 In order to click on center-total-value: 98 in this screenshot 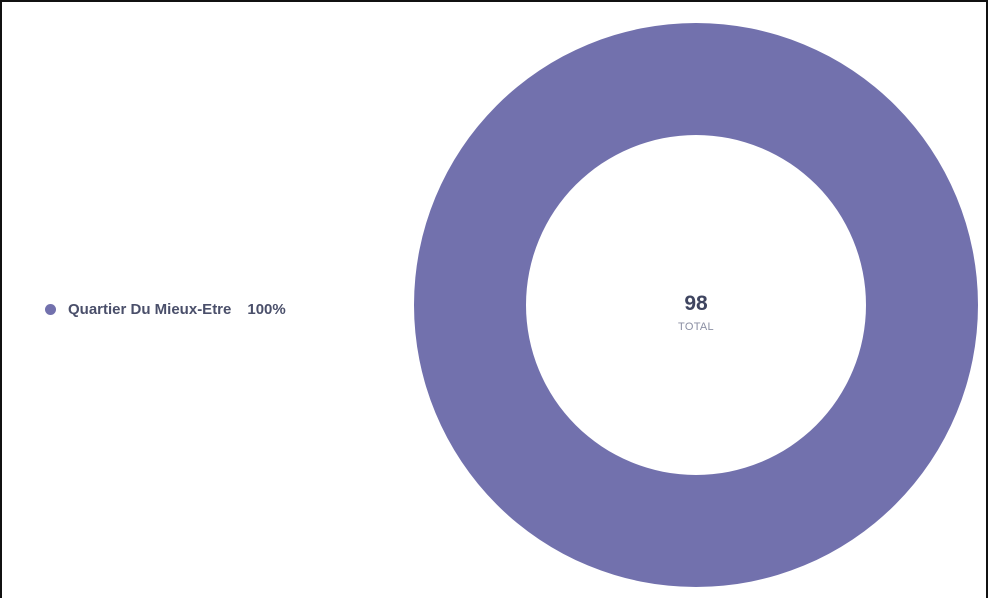, I will do `click(696, 303)`.